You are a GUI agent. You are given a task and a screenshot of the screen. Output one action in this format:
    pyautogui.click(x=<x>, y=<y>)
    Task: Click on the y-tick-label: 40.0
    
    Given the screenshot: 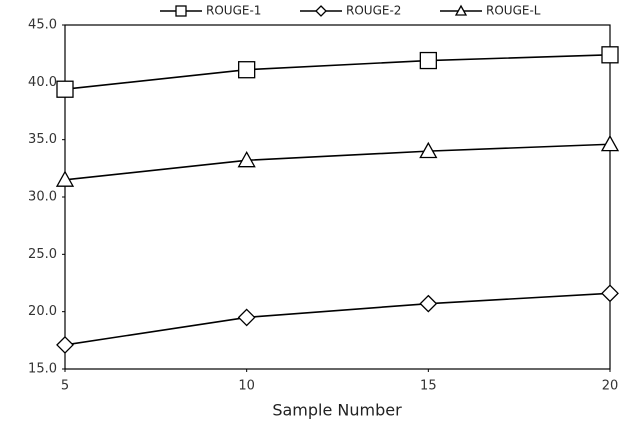 What is the action you would take?
    pyautogui.click(x=42, y=82)
    